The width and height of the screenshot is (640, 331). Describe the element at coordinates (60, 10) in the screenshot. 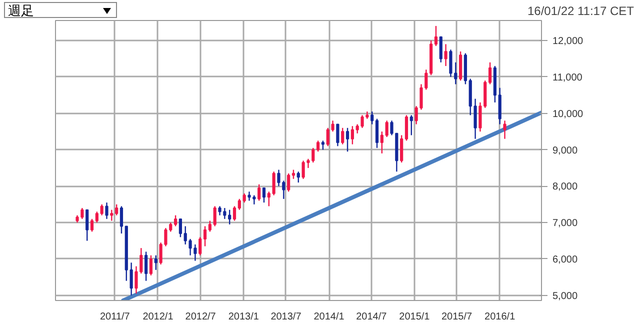

I see `text: 週足` at that location.